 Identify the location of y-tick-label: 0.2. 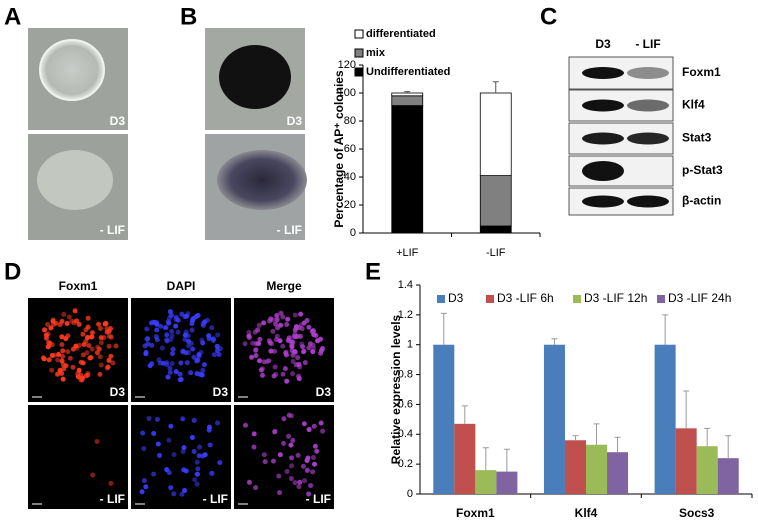
(405, 464).